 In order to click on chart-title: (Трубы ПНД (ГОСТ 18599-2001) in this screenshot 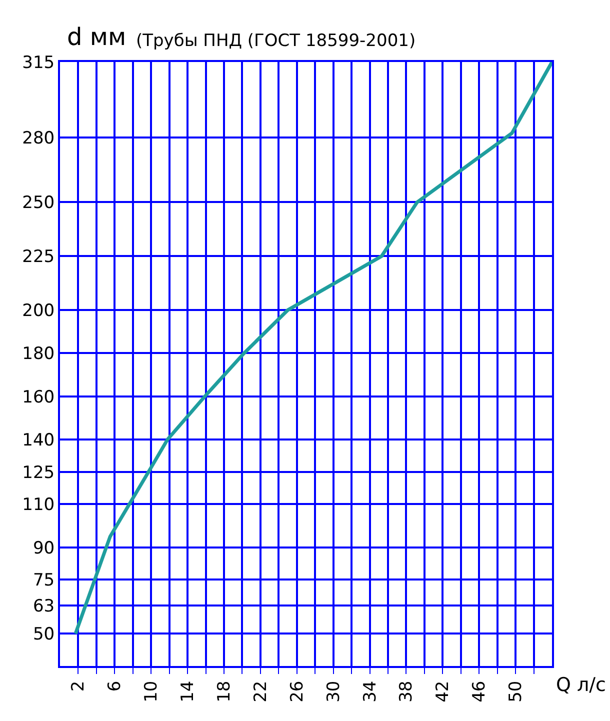, I will do `click(276, 41)`.